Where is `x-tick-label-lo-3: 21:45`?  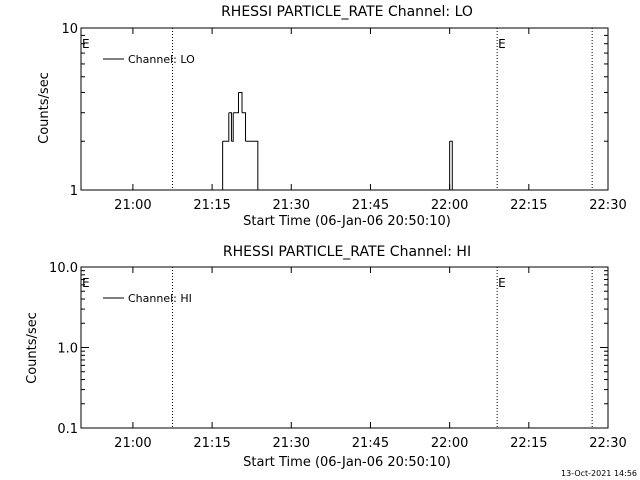
x-tick-label-lo-3: 21:45 is located at coordinates (370, 205).